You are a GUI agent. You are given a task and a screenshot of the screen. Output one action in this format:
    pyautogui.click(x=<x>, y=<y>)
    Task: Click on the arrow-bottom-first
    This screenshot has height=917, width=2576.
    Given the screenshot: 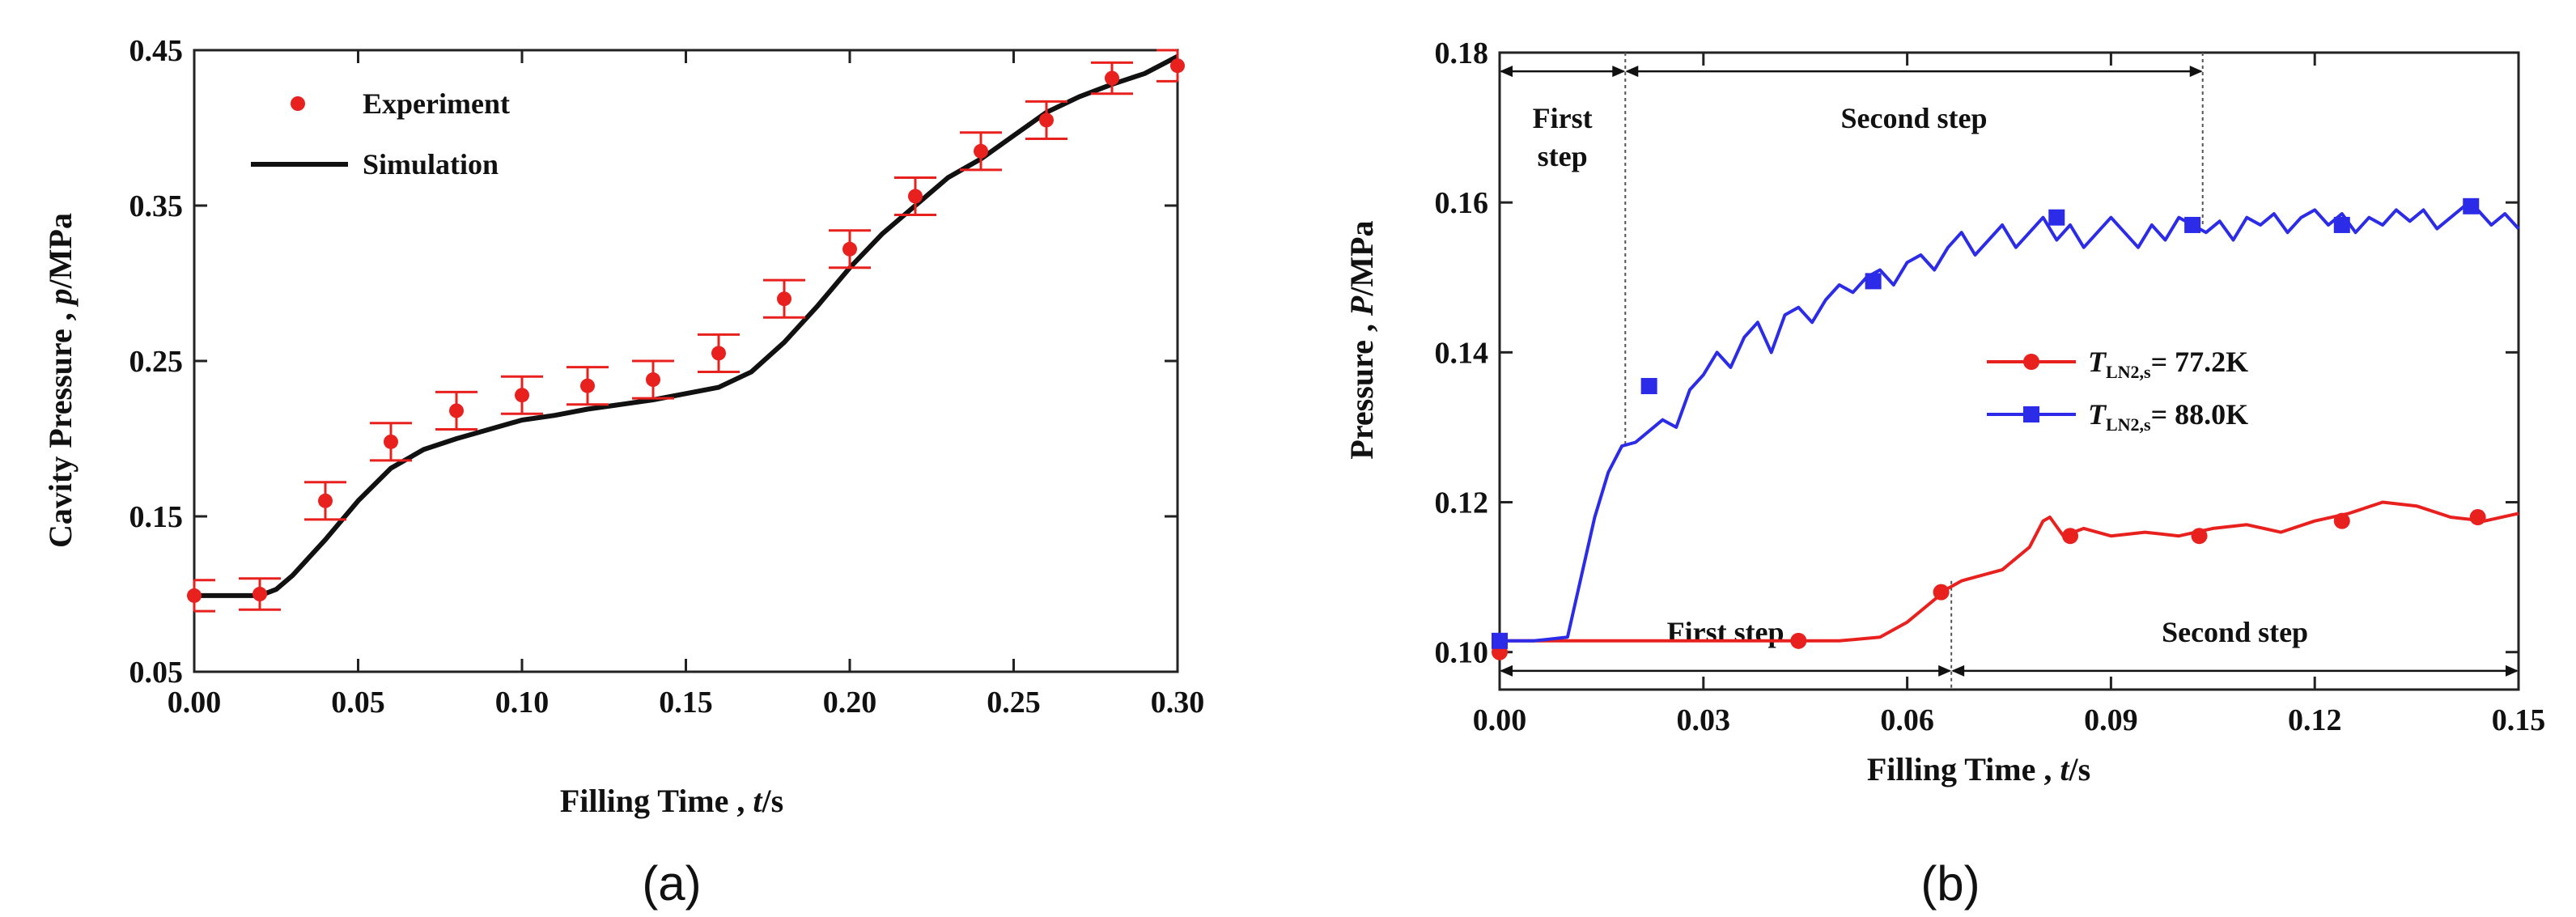 What is the action you would take?
    pyautogui.click(x=1726, y=670)
    